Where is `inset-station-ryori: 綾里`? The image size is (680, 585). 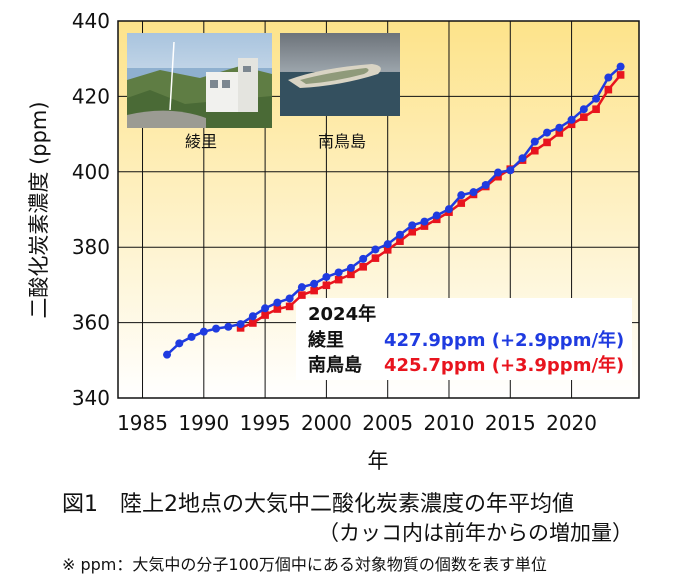
inset-station-ryori: 綾里 is located at coordinates (326, 340).